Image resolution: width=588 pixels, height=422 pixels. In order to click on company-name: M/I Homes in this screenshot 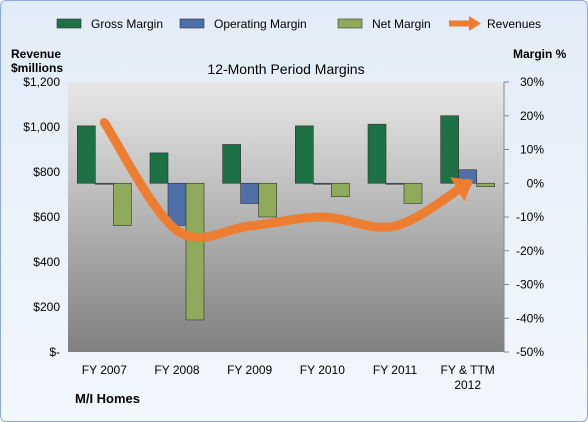, I will do `click(107, 398)`.